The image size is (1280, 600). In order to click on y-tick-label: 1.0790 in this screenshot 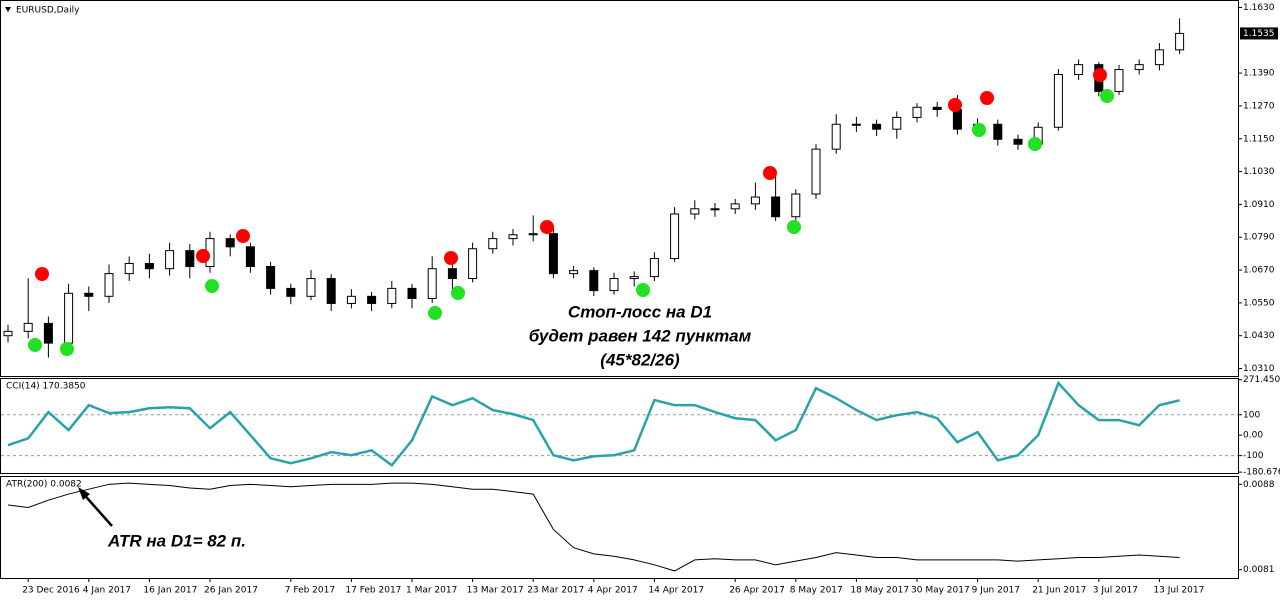, I will do `click(1259, 238)`.